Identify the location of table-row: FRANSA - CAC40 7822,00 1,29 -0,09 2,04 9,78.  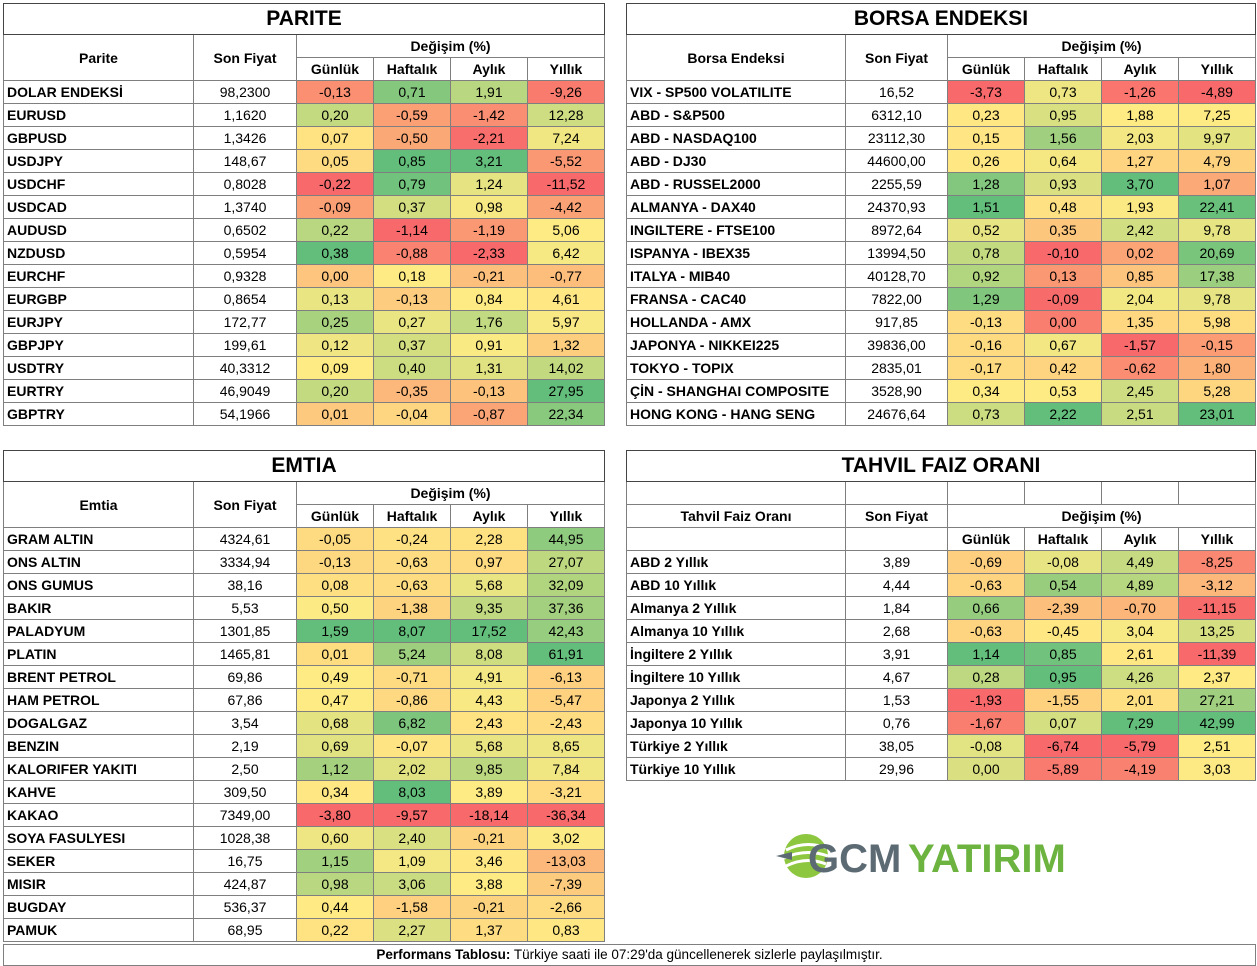
(941, 299).